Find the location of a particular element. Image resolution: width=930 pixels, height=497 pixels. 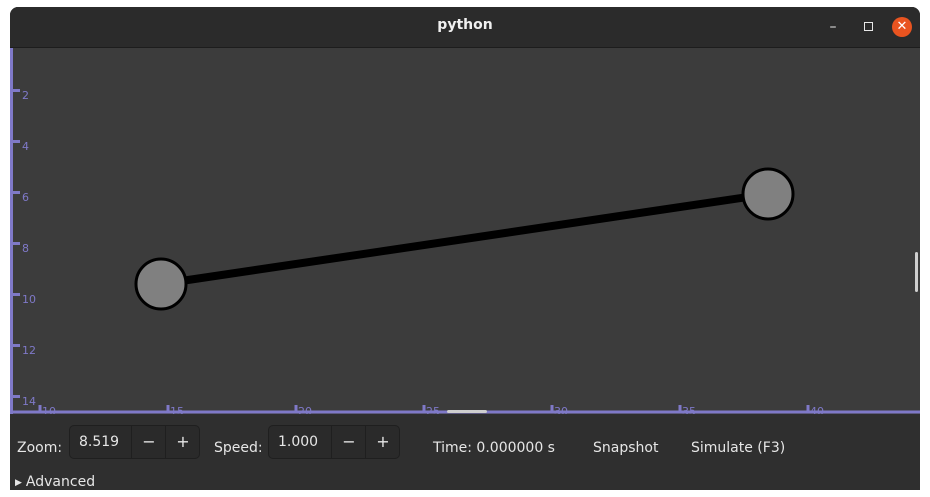

y-tick-label: 10 is located at coordinates (29, 299).